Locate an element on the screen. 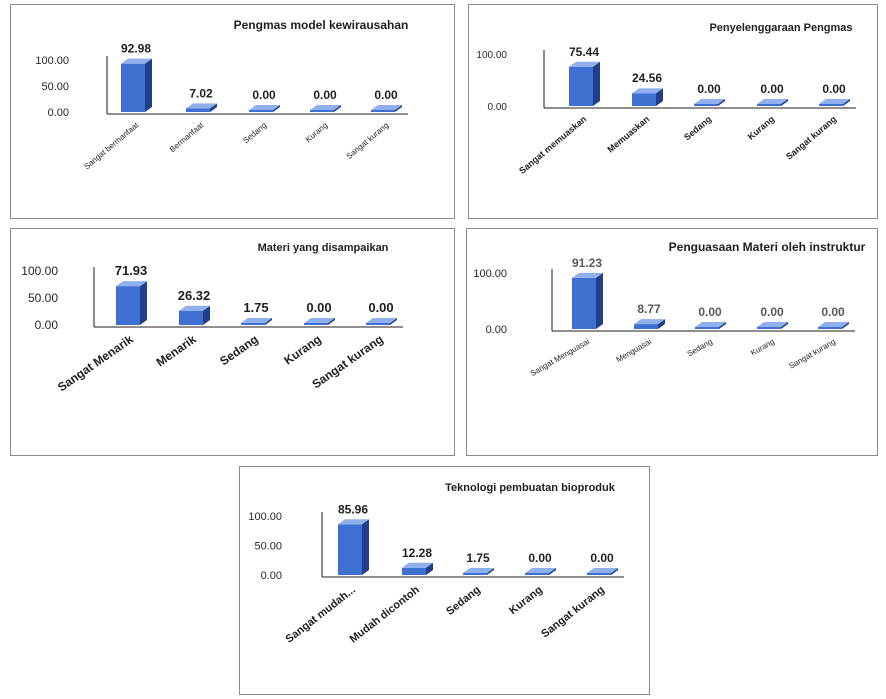  category-label: Sangat bermanfaat is located at coordinates (111, 145).